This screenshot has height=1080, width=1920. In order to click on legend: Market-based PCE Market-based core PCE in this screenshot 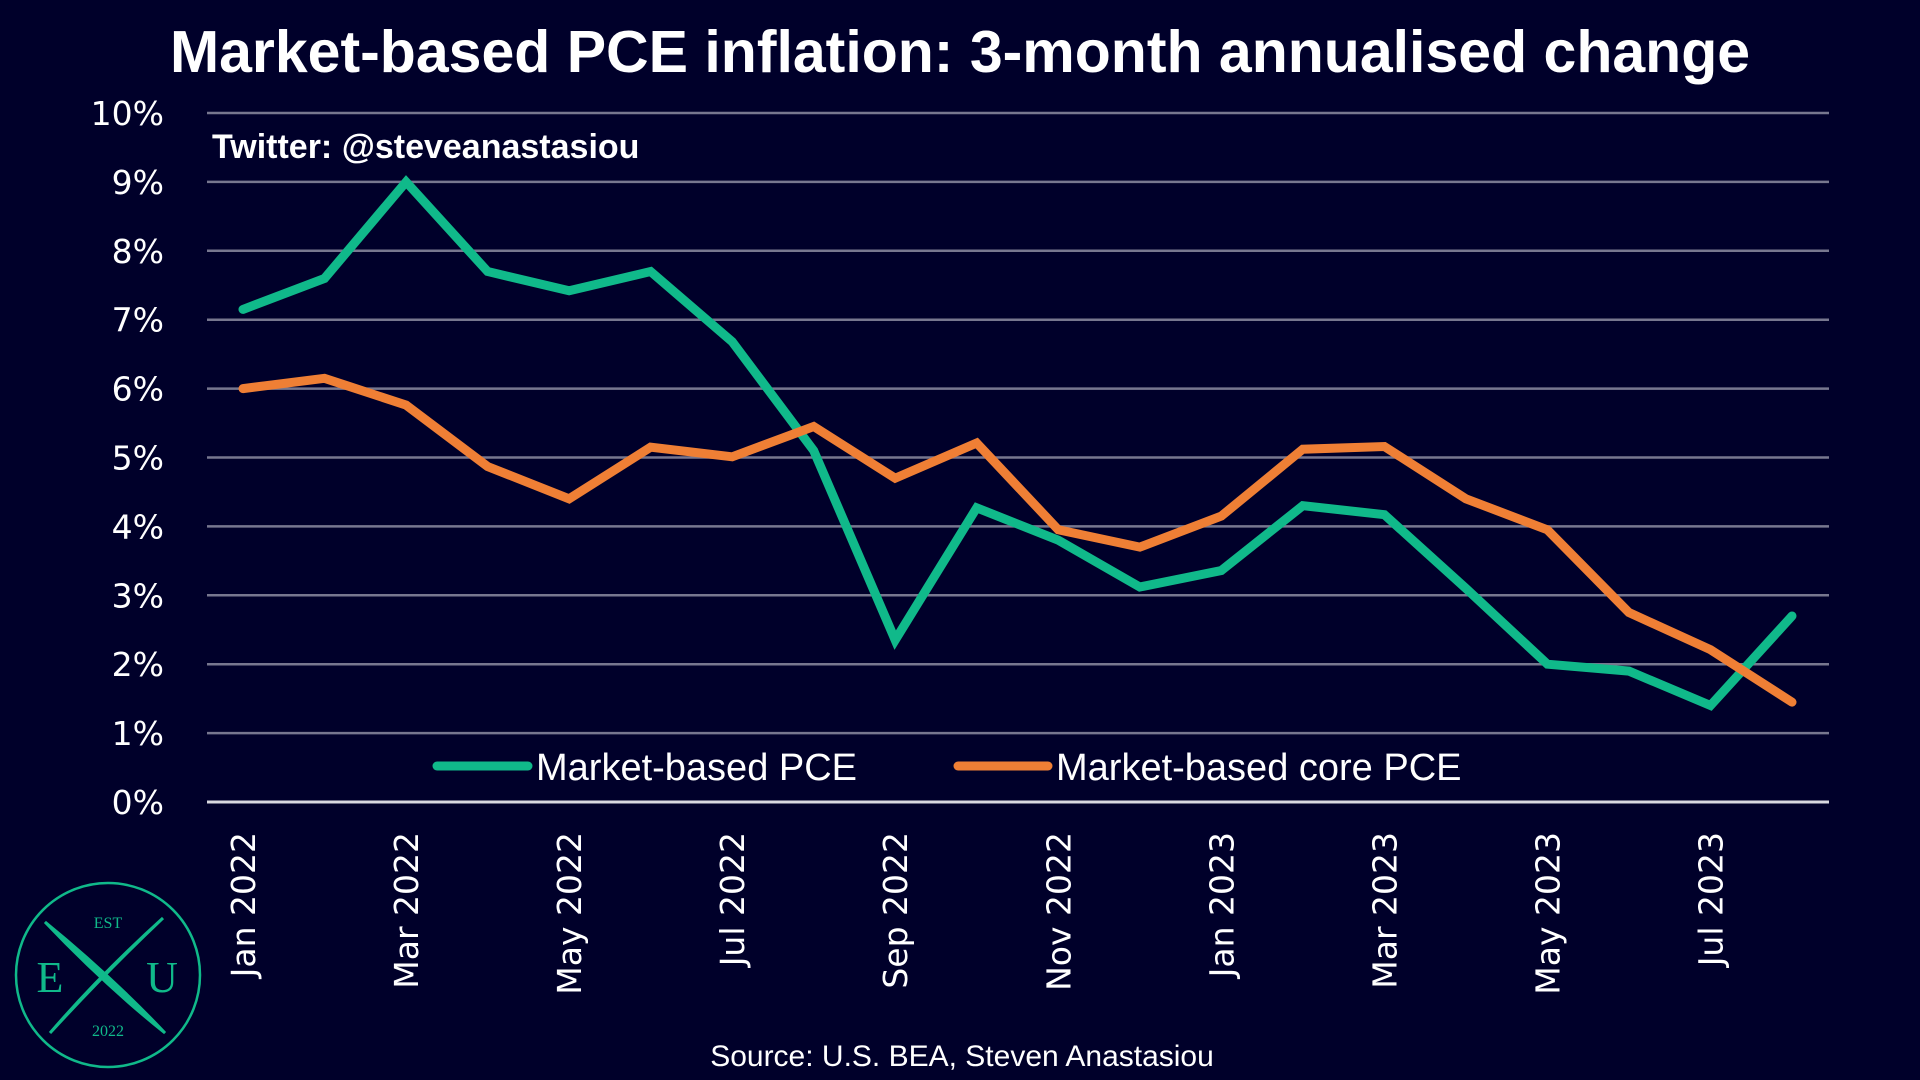, I will do `click(980, 767)`.